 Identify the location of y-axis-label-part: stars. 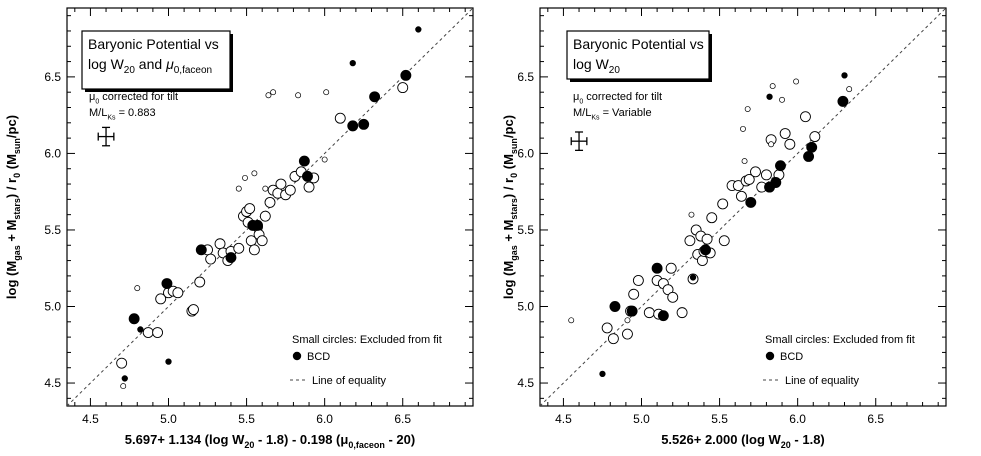
(17, 209).